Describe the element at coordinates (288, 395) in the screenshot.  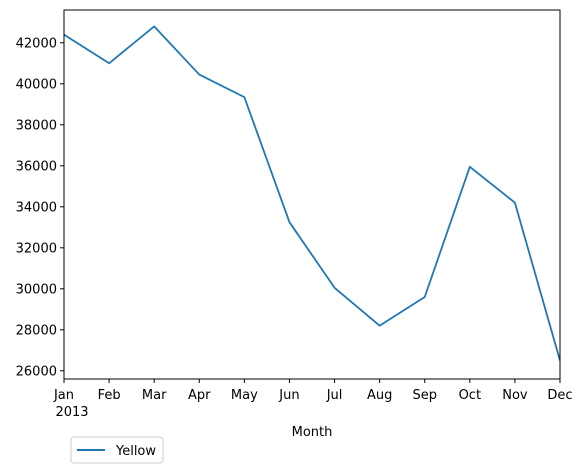
I see `x-tick-label: Jun` at that location.